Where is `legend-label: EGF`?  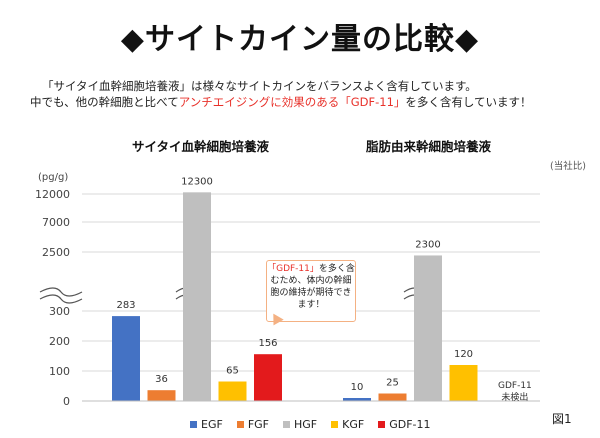
legend-label: EGF is located at coordinates (212, 424).